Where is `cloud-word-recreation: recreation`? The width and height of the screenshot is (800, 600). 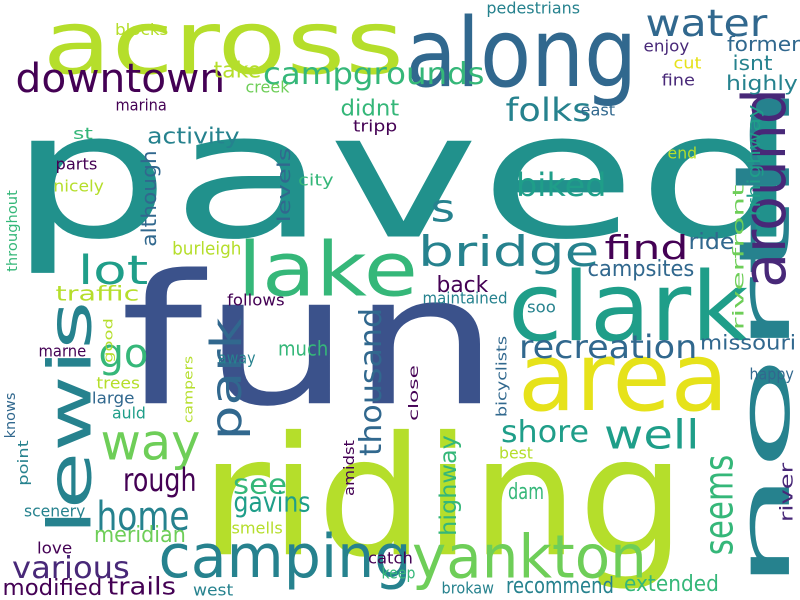 cloud-word-recreation: recreation is located at coordinates (608, 348).